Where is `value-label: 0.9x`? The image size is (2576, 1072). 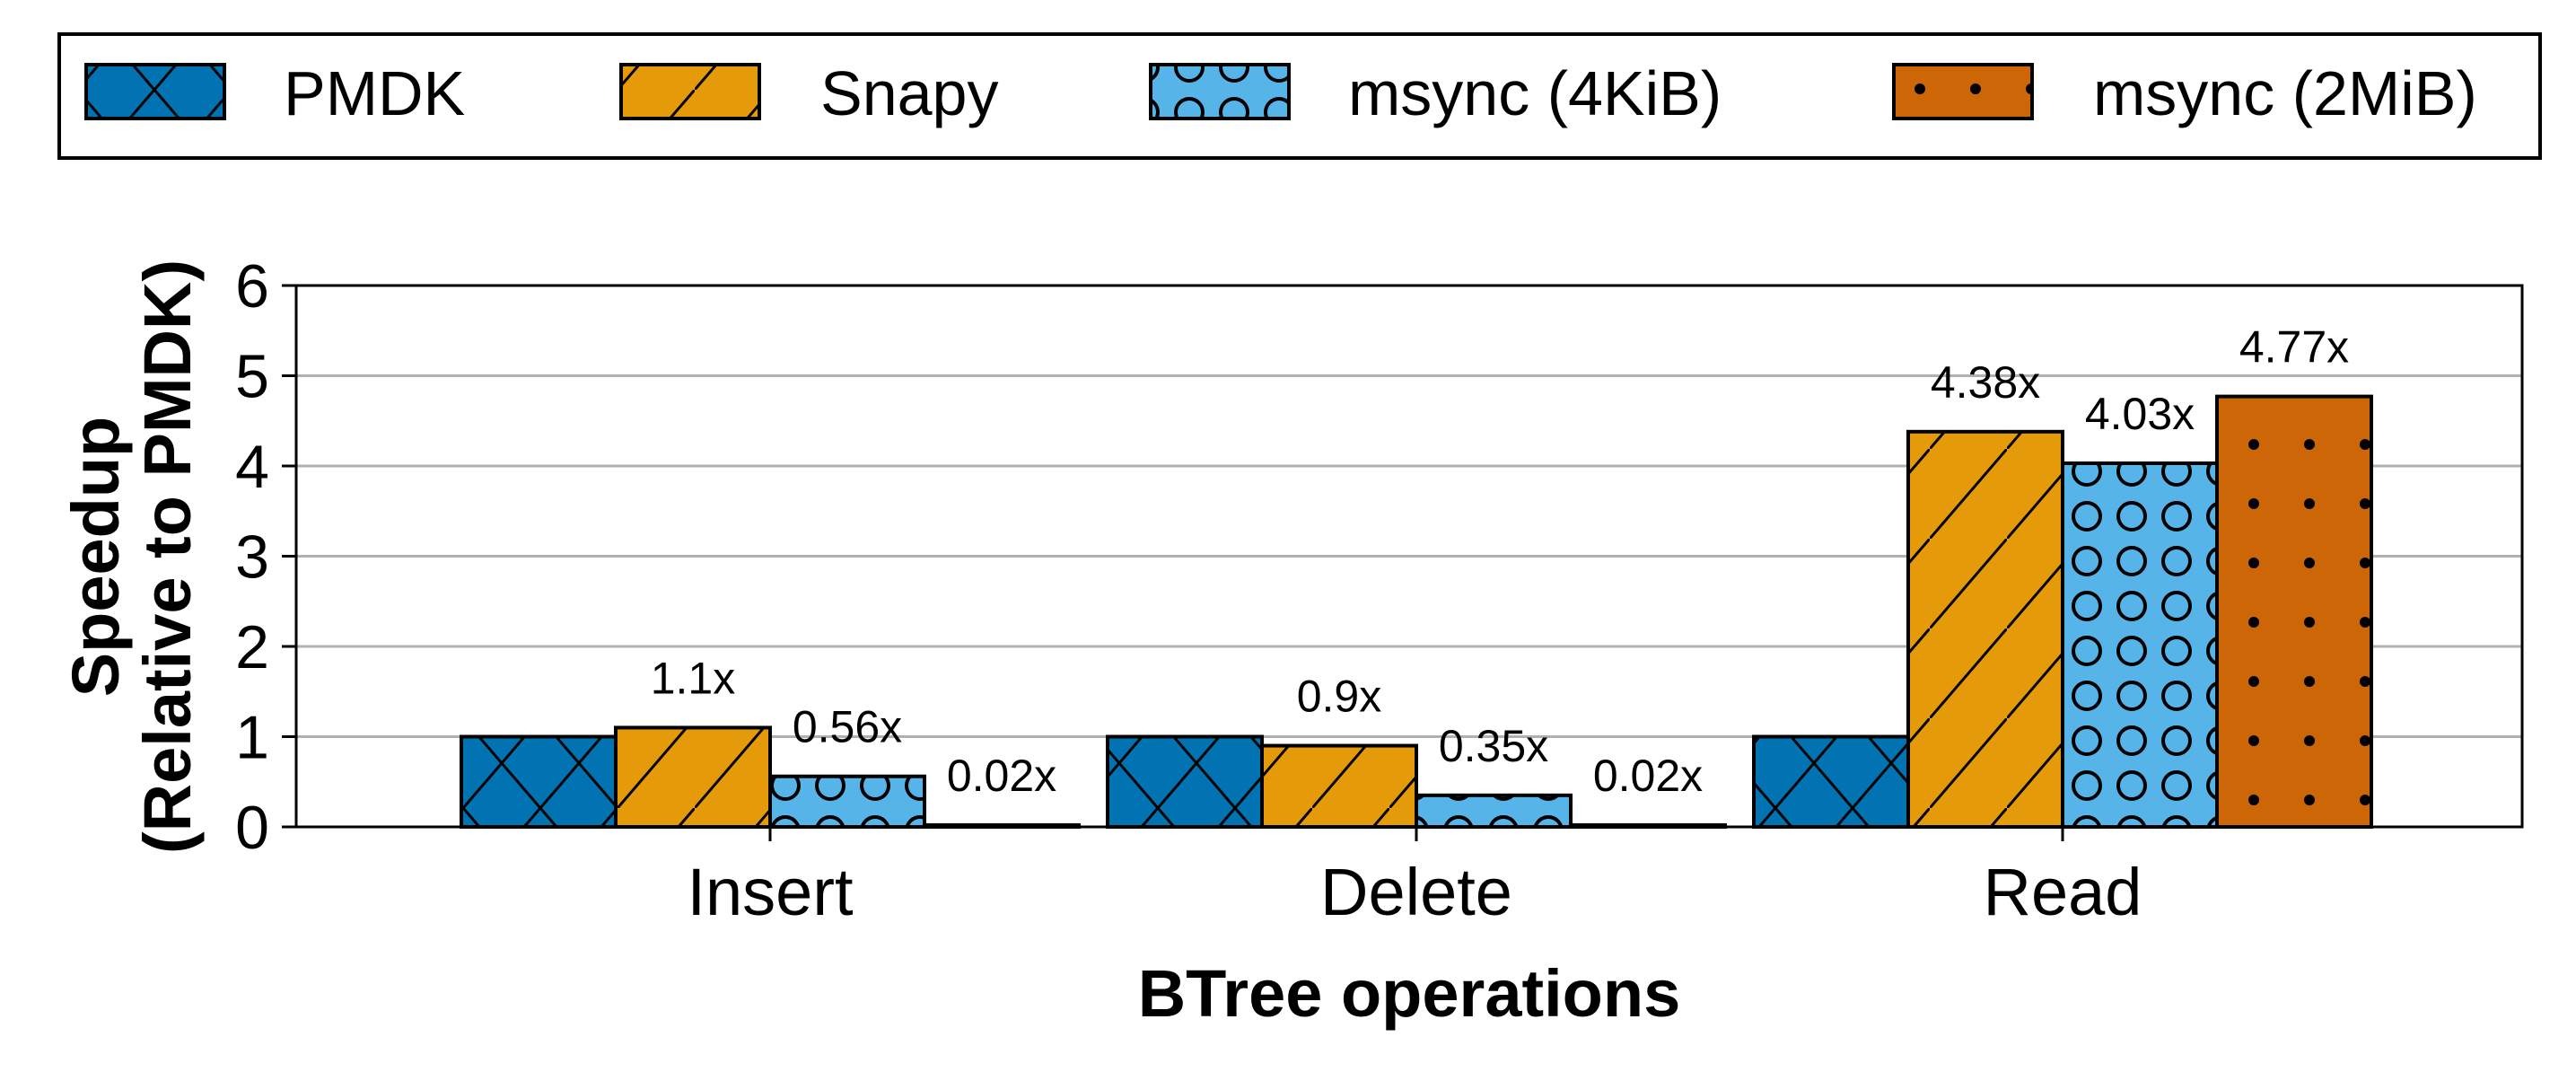 value-label: 0.9x is located at coordinates (1339, 697).